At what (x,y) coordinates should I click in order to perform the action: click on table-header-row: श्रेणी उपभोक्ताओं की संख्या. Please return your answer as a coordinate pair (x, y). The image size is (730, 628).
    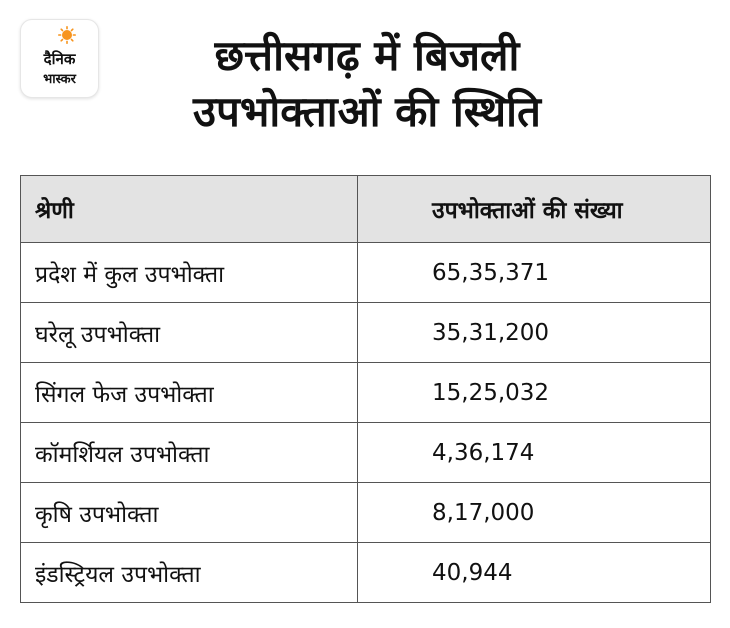
    Looking at the image, I should click on (365, 209).